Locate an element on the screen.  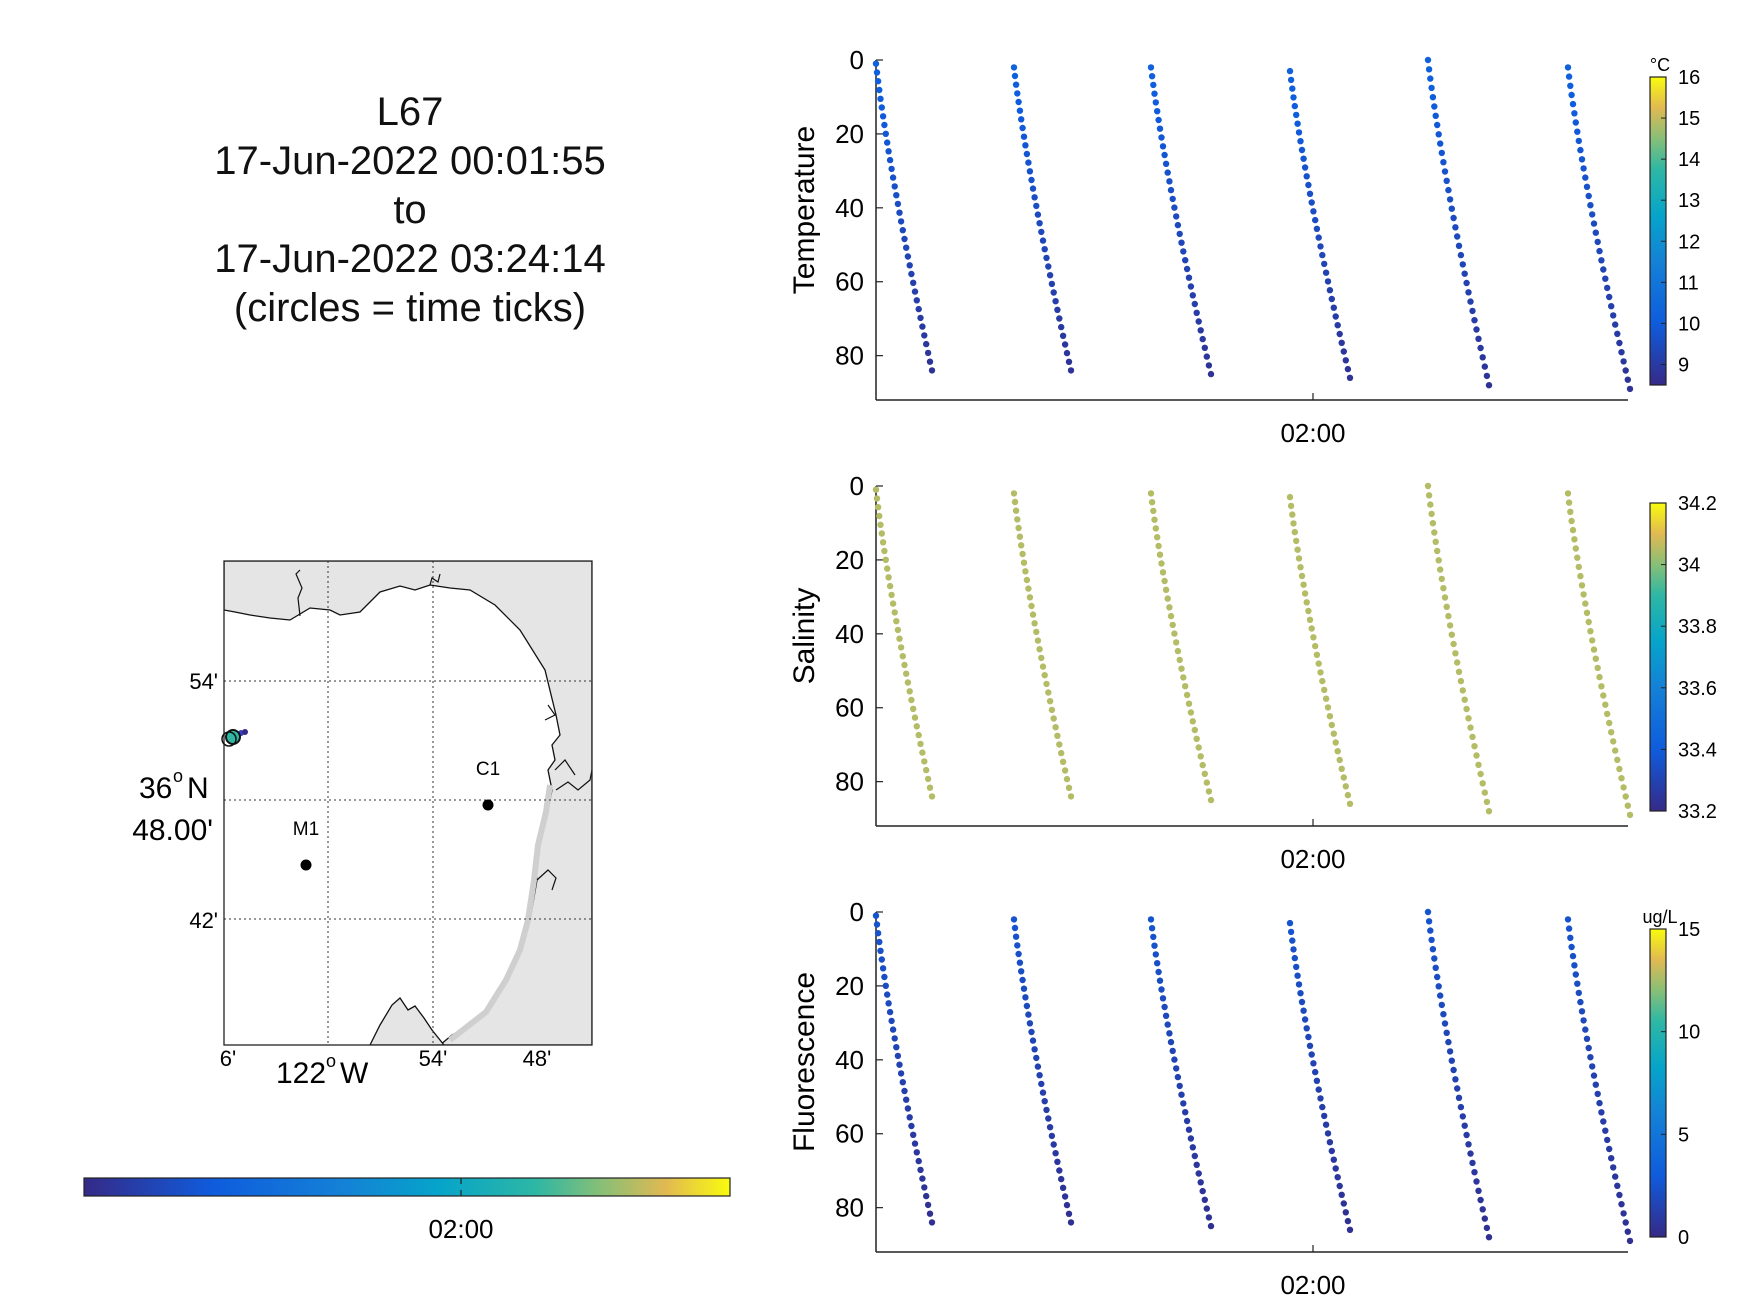
colorbar-unit: °C is located at coordinates (1660, 65).